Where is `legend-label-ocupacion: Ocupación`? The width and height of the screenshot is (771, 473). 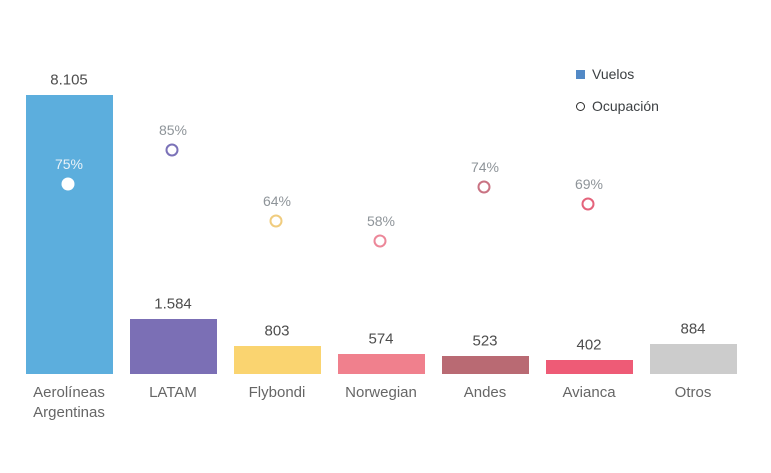
legend-label-ocupacion: Ocupación is located at coordinates (625, 106).